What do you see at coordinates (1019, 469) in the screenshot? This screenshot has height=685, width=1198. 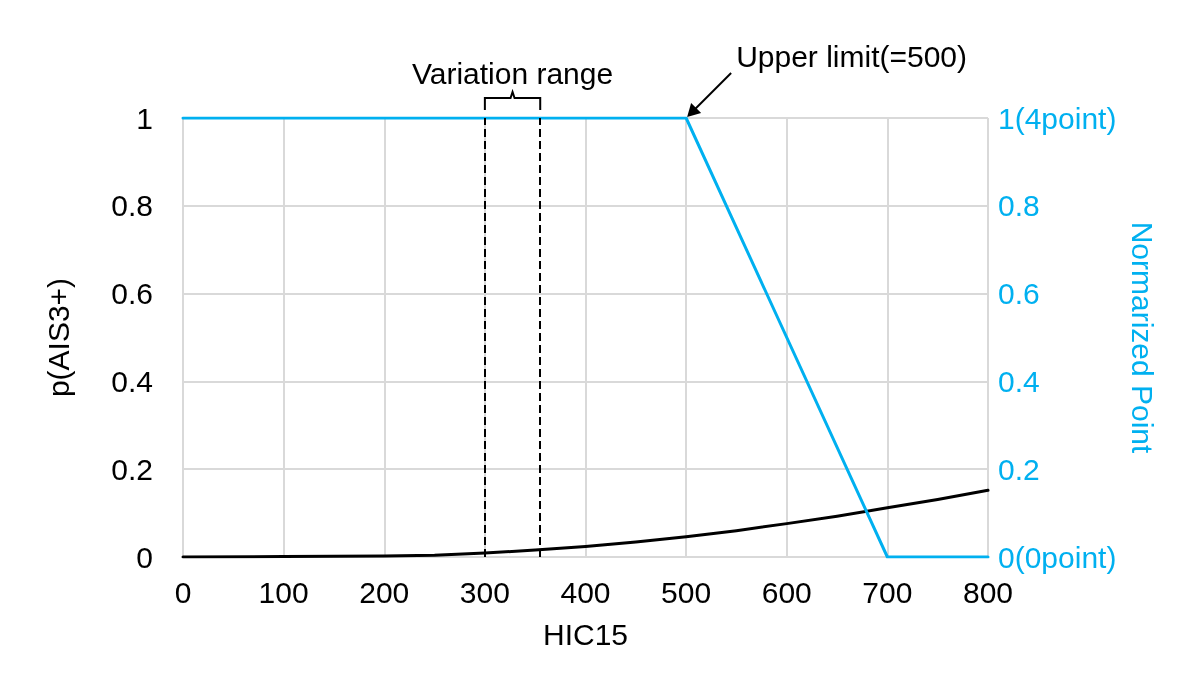 I see `y2-tick-label: 0.2` at bounding box center [1019, 469].